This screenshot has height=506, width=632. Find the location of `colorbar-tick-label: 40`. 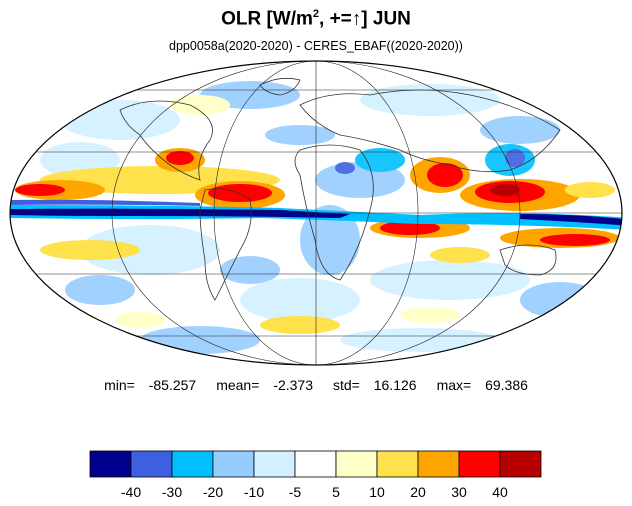

colorbar-tick-label: 40 is located at coordinates (500, 492).